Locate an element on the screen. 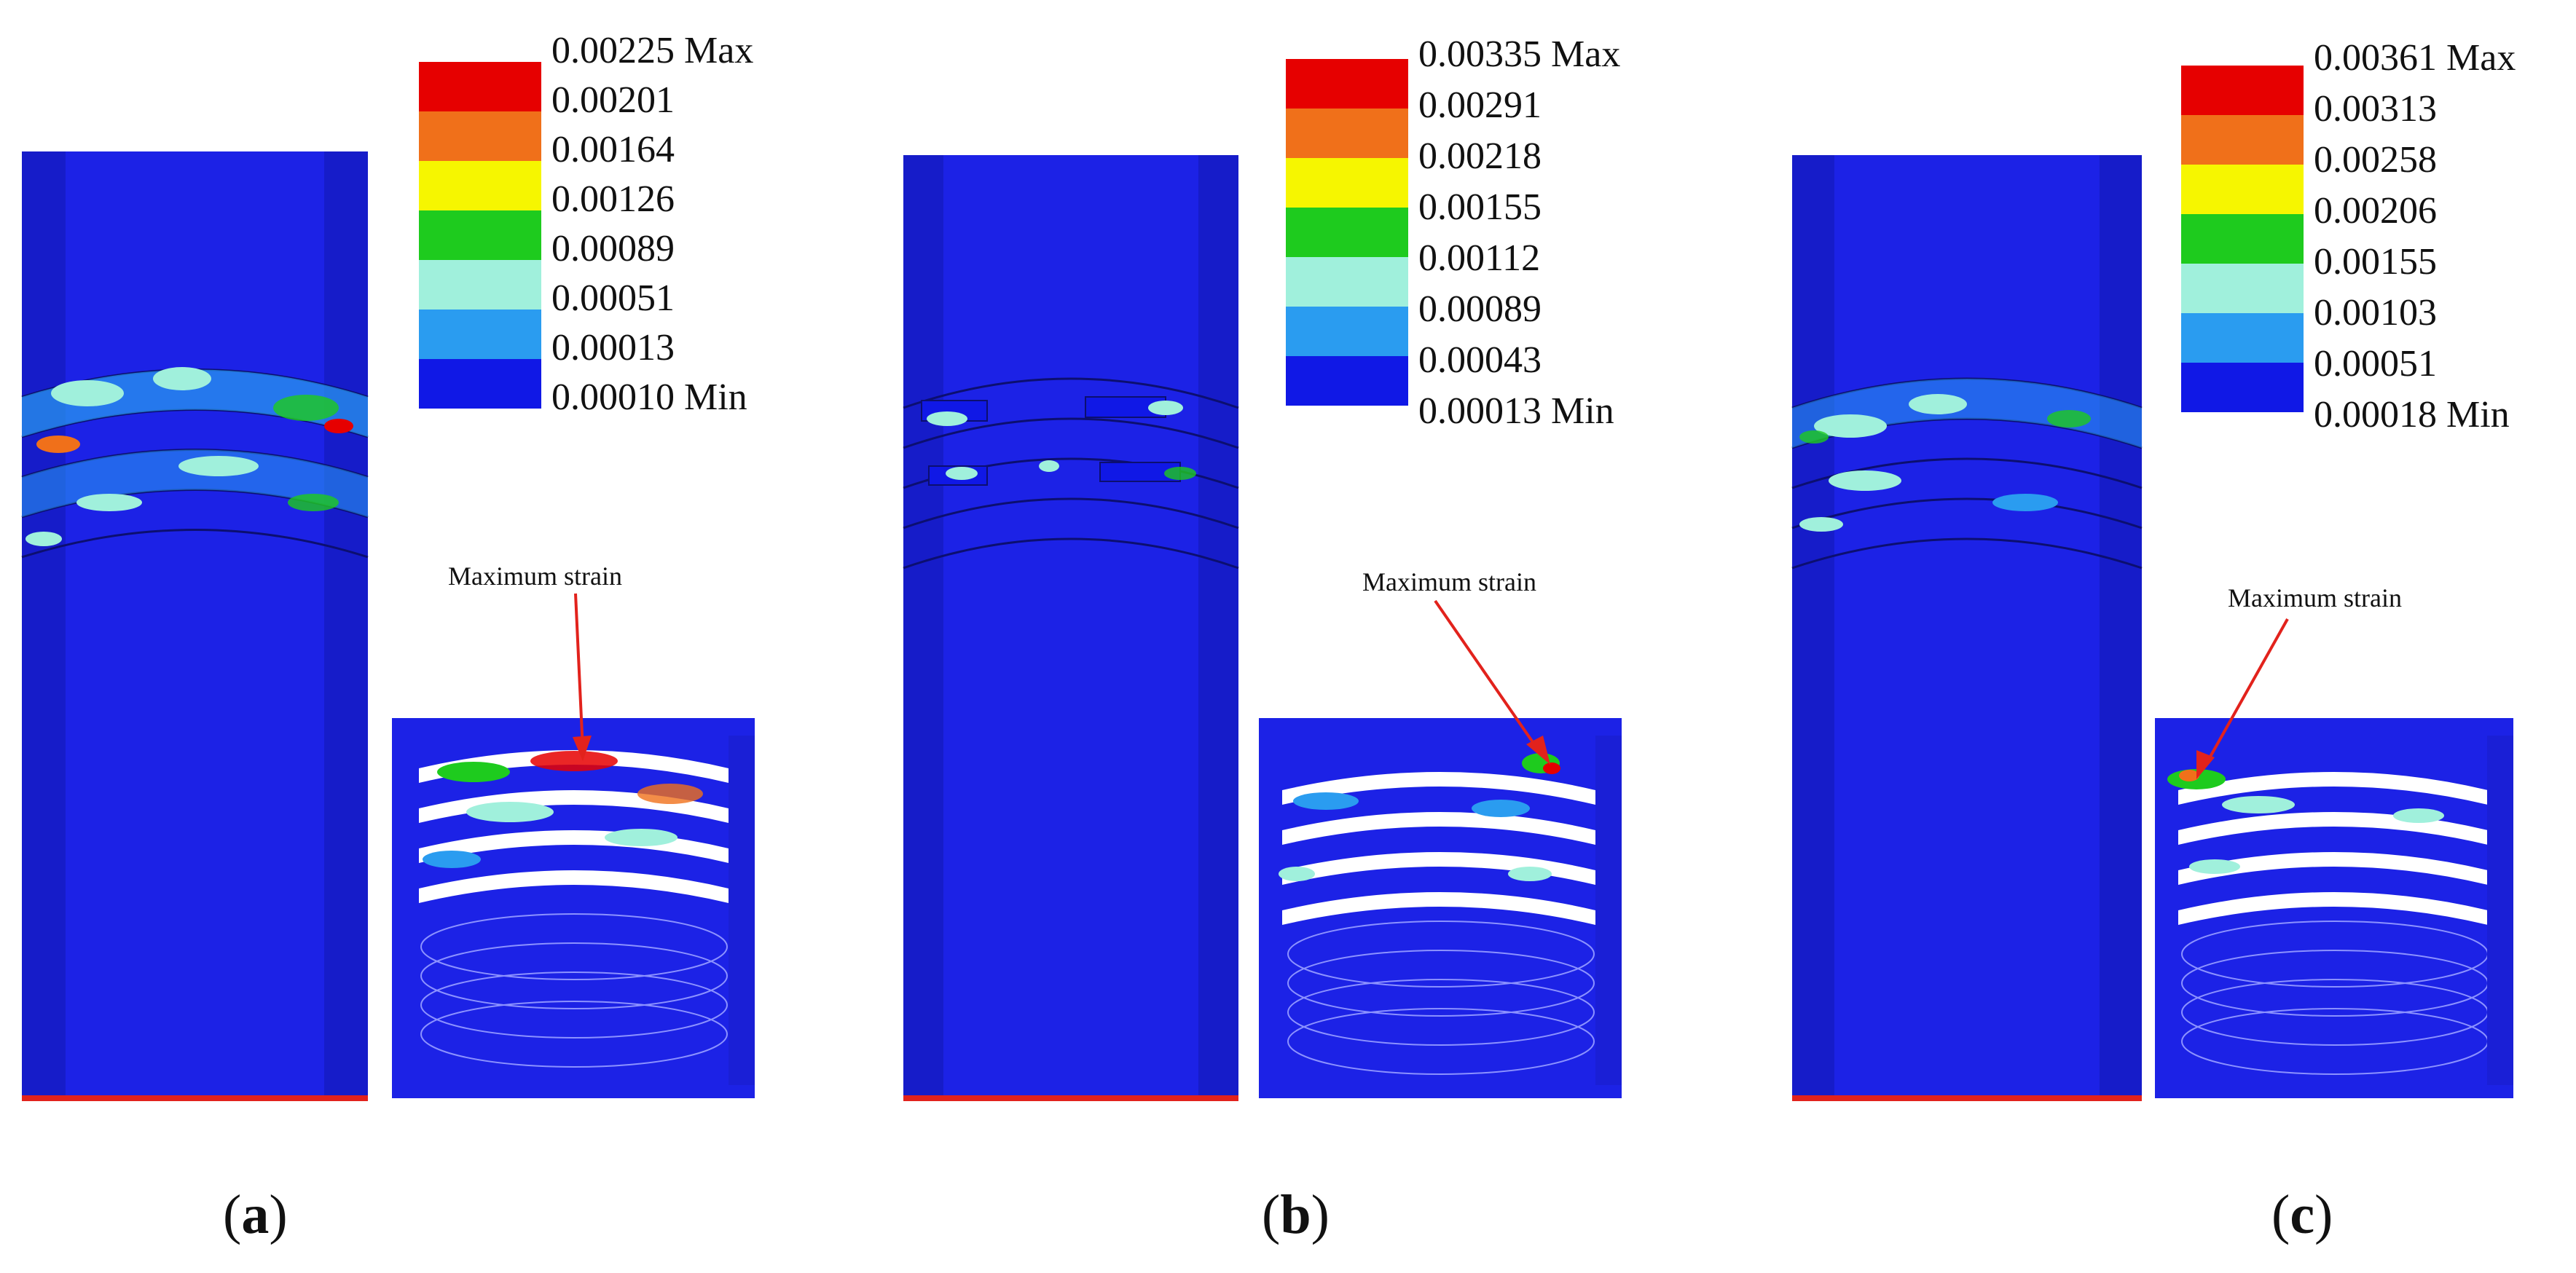  legend-value: 0.00010 Min is located at coordinates (649, 397).